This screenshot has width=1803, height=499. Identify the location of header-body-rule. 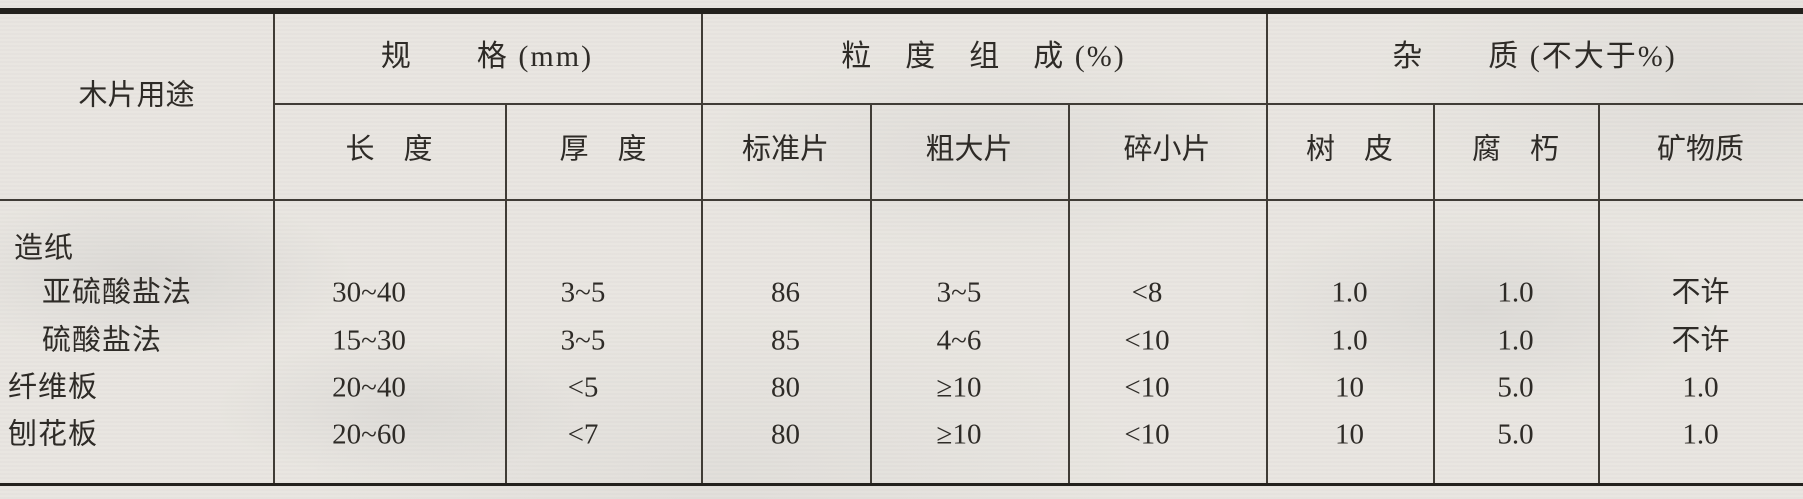
(901, 200).